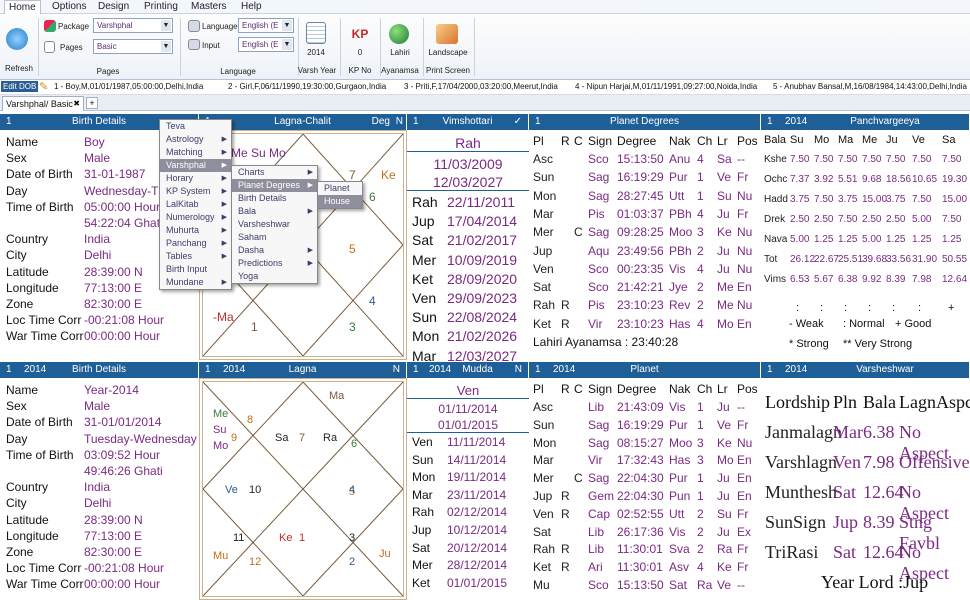 This screenshot has height=600, width=970. I want to click on menu-item: Horary ▶, so click(195, 178).